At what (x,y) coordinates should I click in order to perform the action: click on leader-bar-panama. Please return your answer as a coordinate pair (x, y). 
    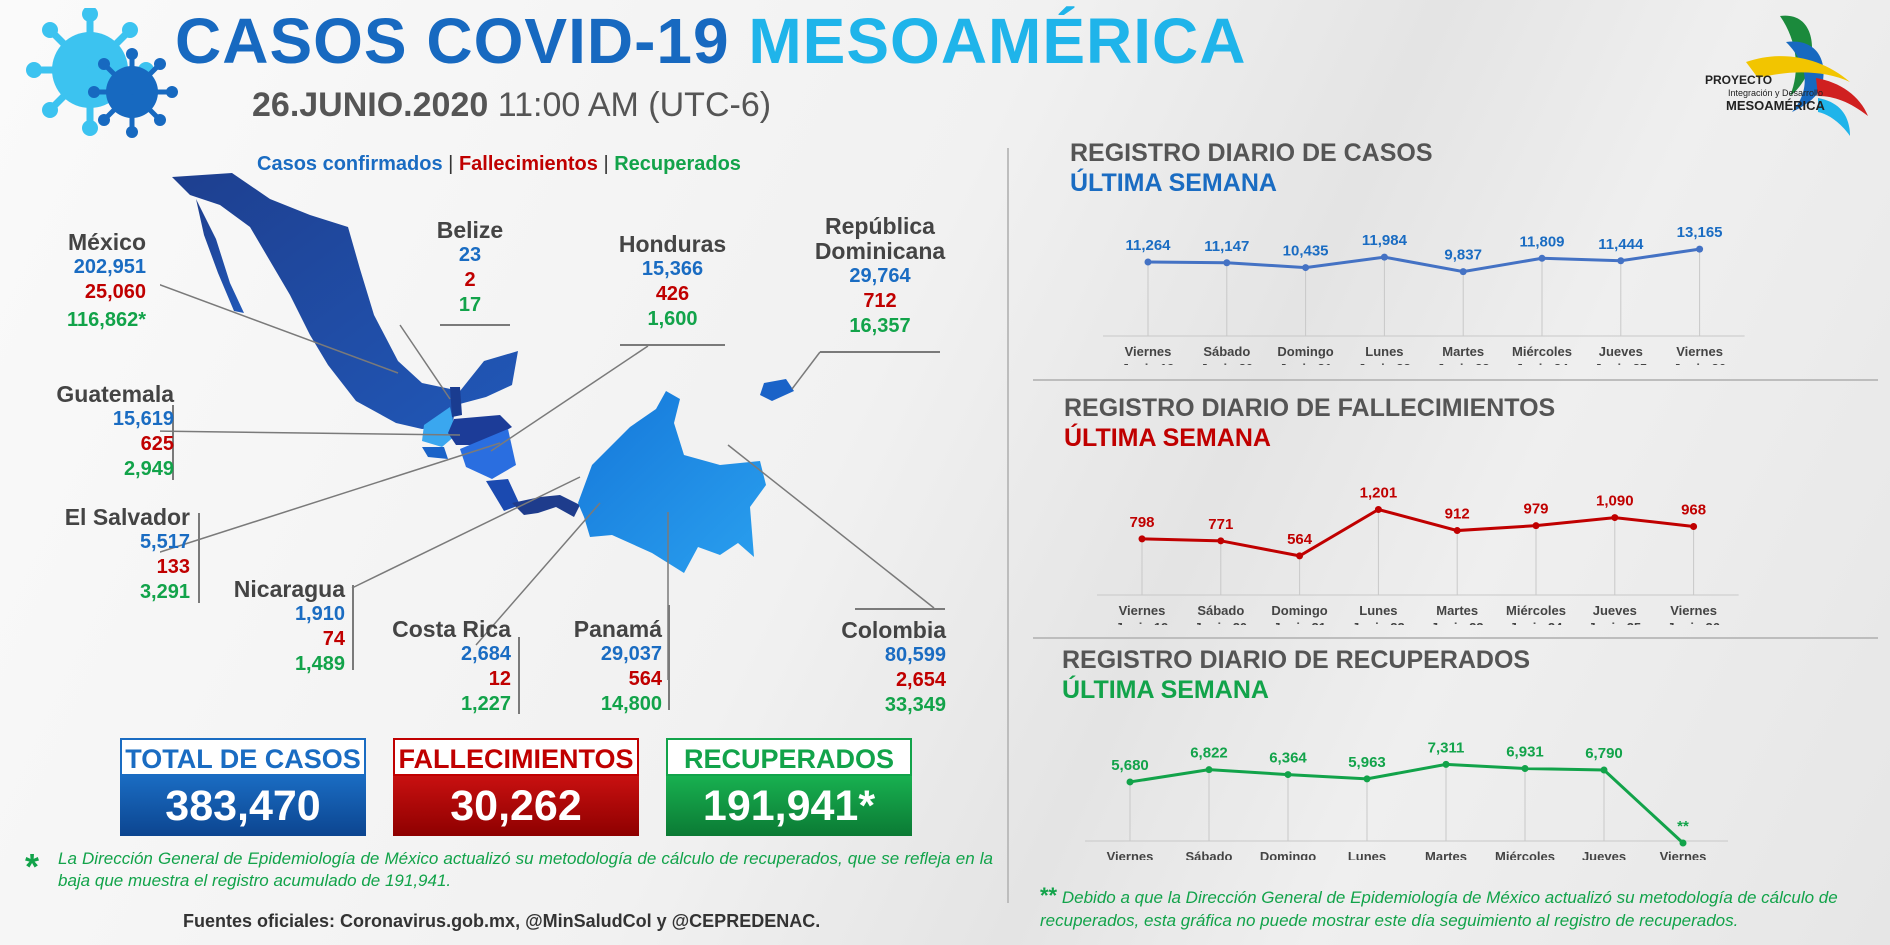
    Looking at the image, I should click on (669, 657).